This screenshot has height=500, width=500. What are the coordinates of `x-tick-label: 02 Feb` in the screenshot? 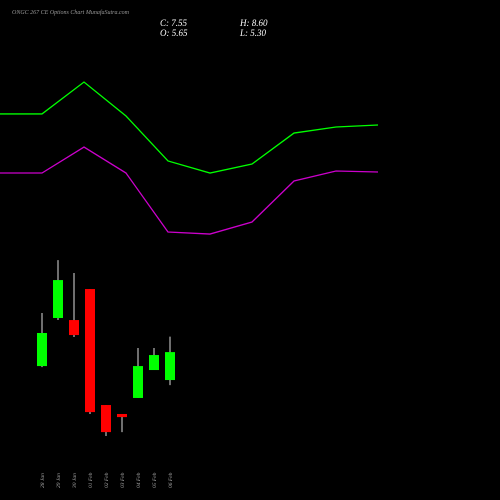 It's located at (107, 480).